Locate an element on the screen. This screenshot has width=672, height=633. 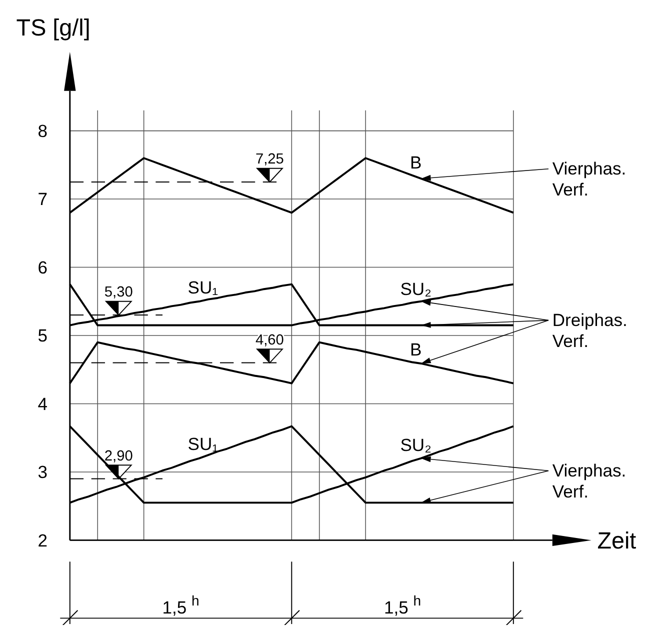
ref-line-label: 7,25 is located at coordinates (270, 159).